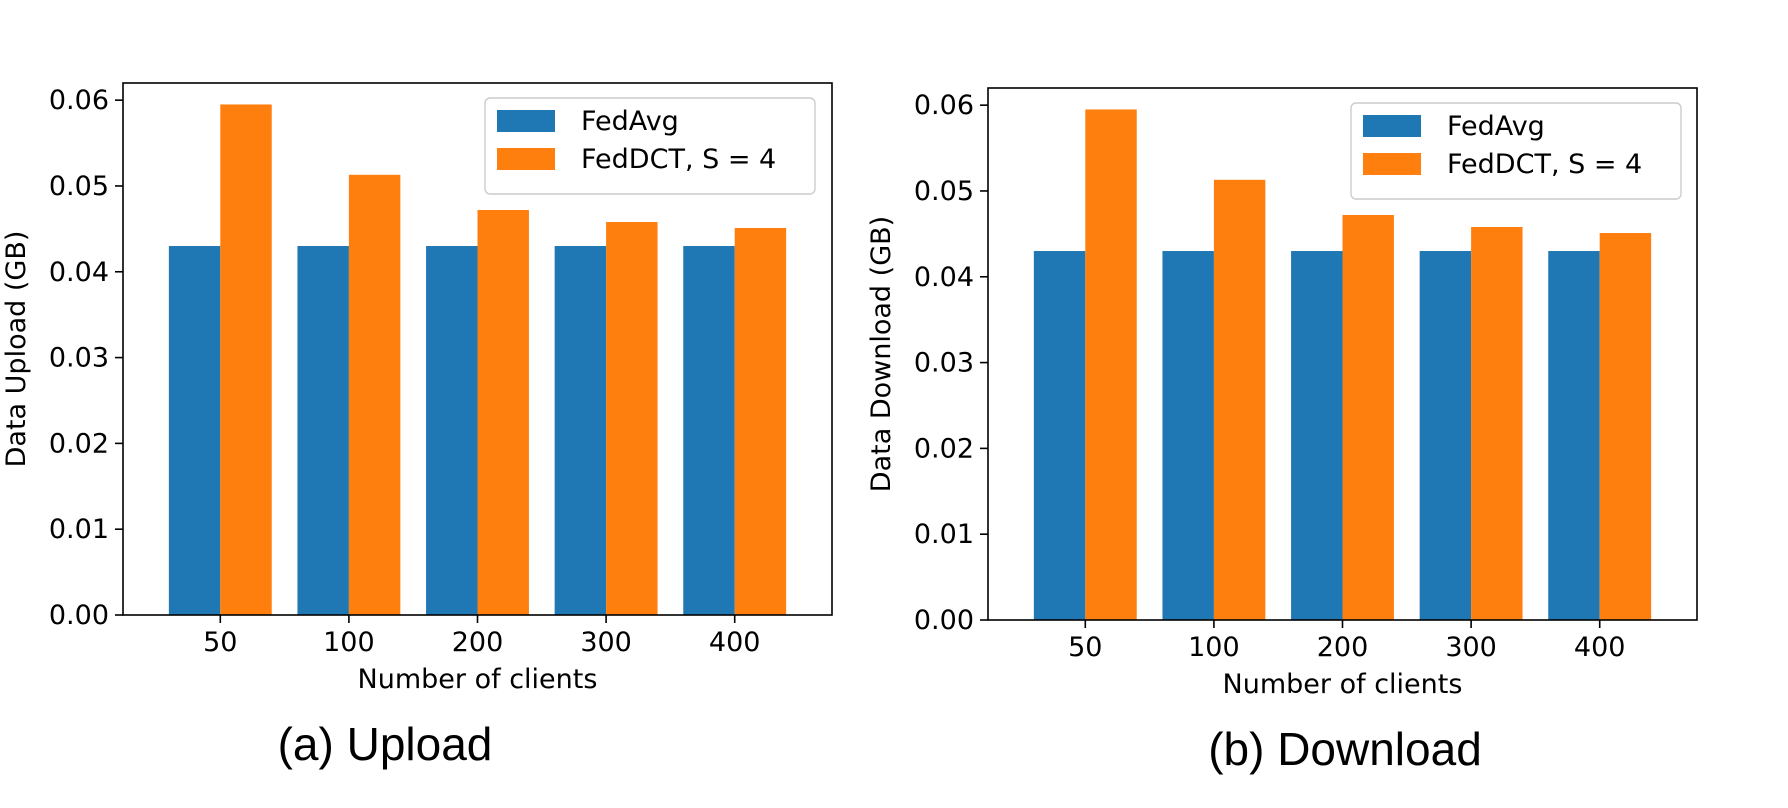 This screenshot has width=1788, height=808. I want to click on y-axis-label: Data Download (GB), so click(881, 354).